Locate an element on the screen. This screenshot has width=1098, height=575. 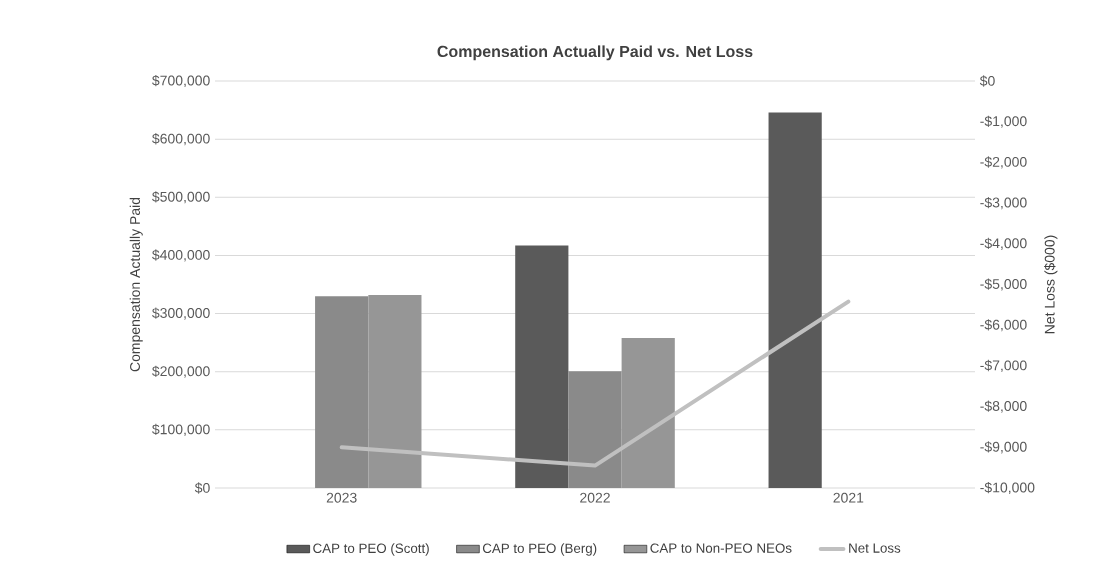
y2-tick-label: -$4,000 is located at coordinates (1003, 243).